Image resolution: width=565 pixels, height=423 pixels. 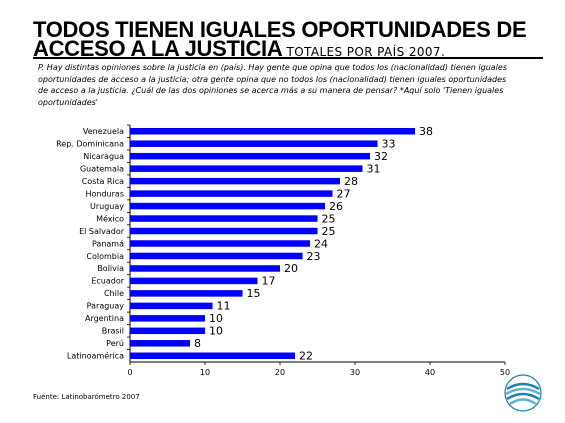 What do you see at coordinates (108, 243) in the screenshot?
I see `category-label: Panamá` at bounding box center [108, 243].